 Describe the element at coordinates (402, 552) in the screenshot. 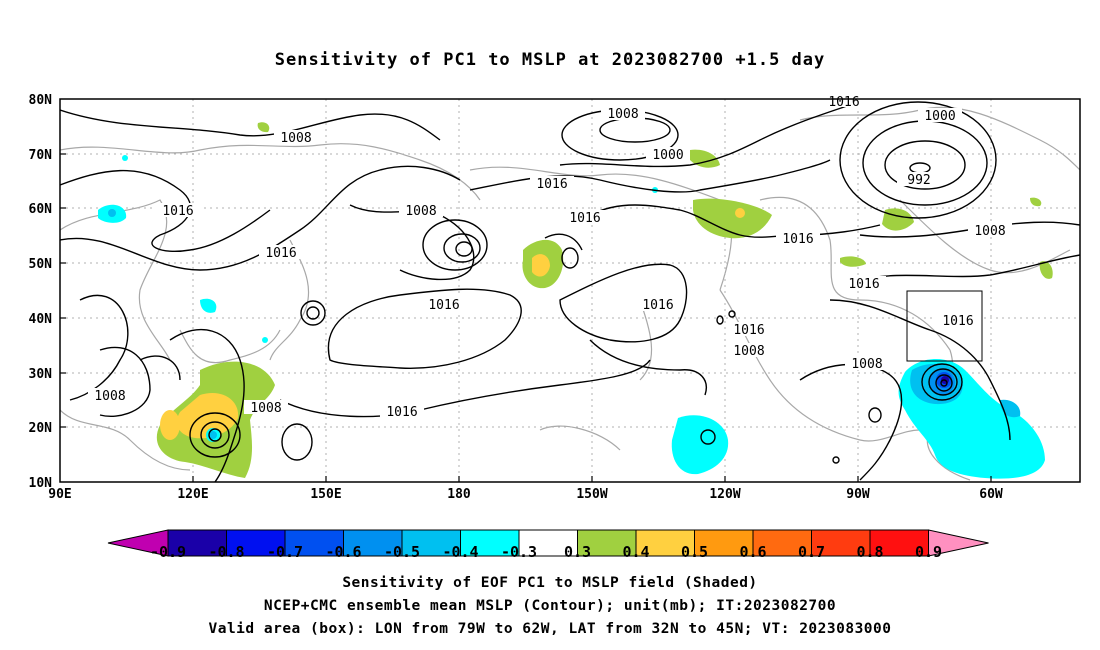

I see `colorbar-label: -0.5` at that location.